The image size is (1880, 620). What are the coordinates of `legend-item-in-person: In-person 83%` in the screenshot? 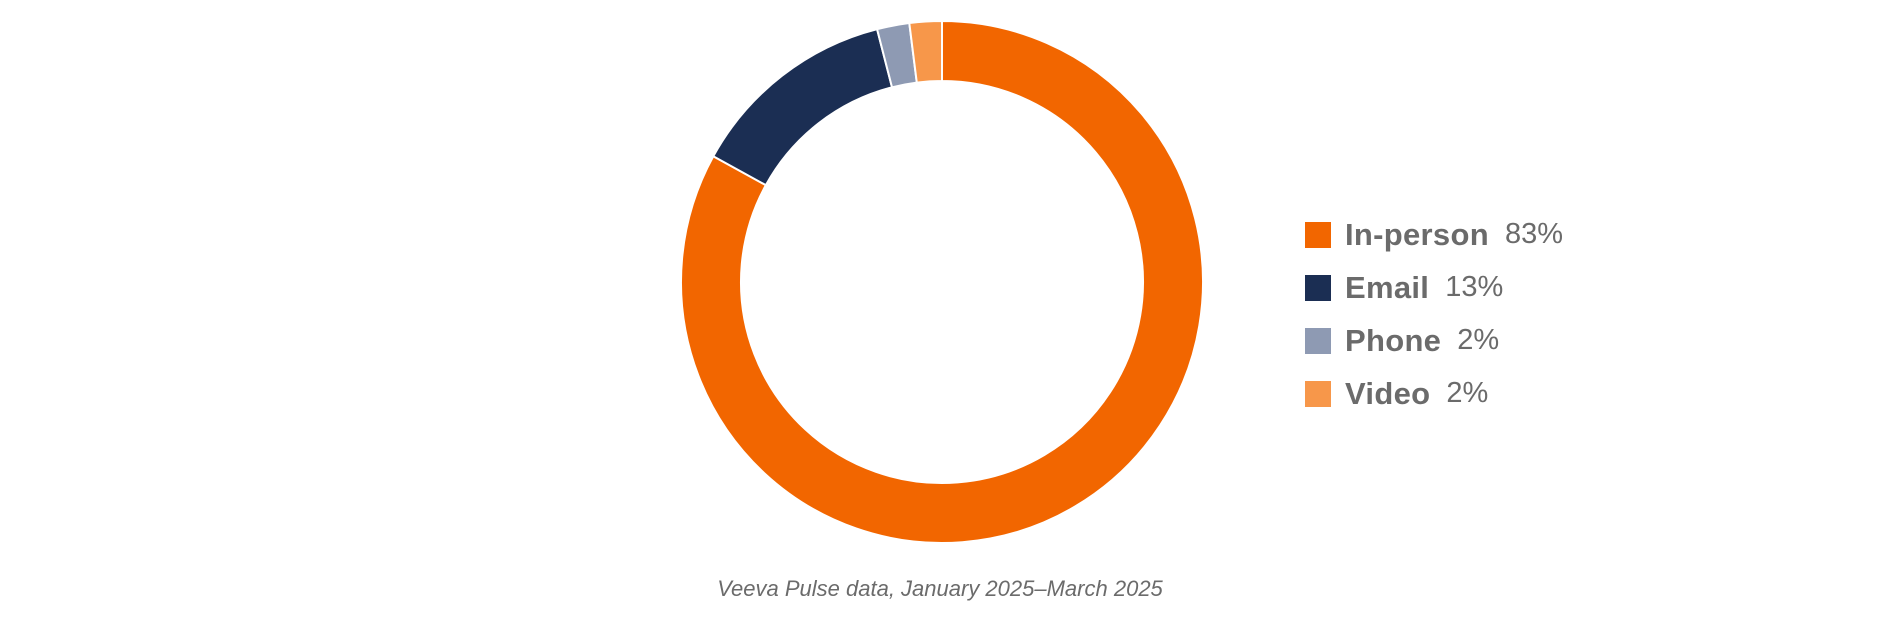 It's located at (1434, 234).